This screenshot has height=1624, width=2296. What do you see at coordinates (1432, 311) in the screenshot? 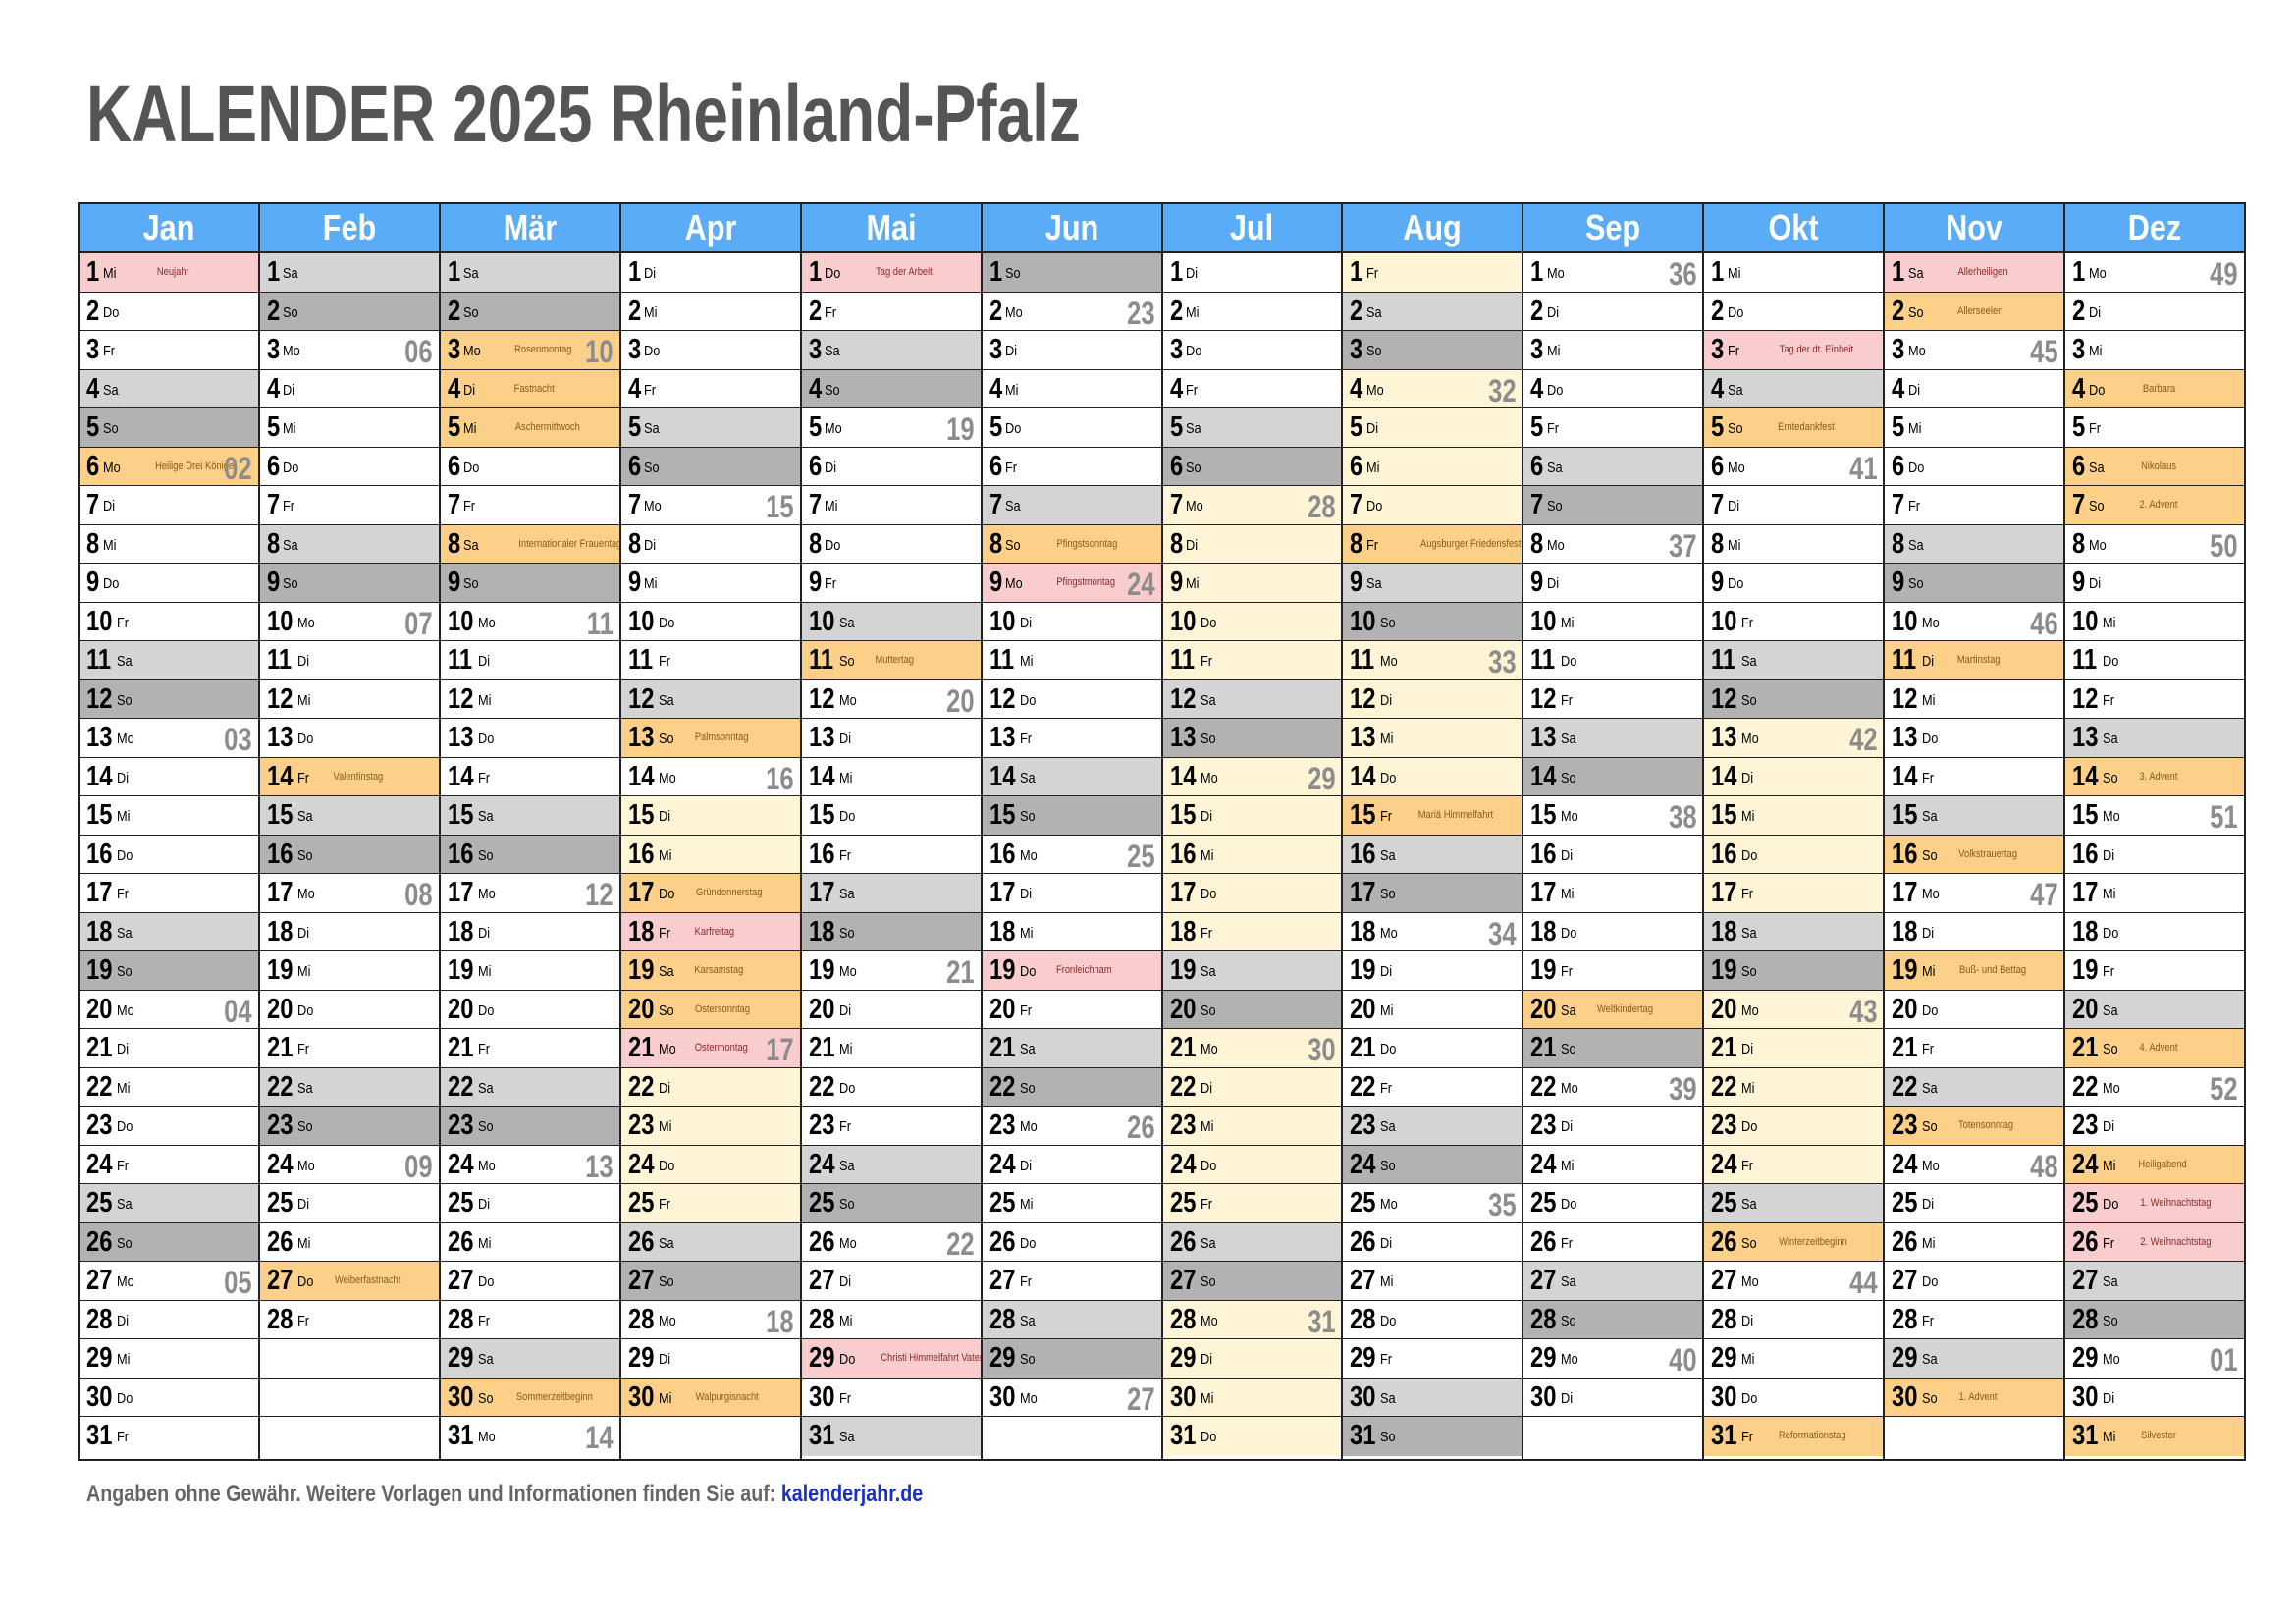
I see `day-cell: 2 Sa` at bounding box center [1432, 311].